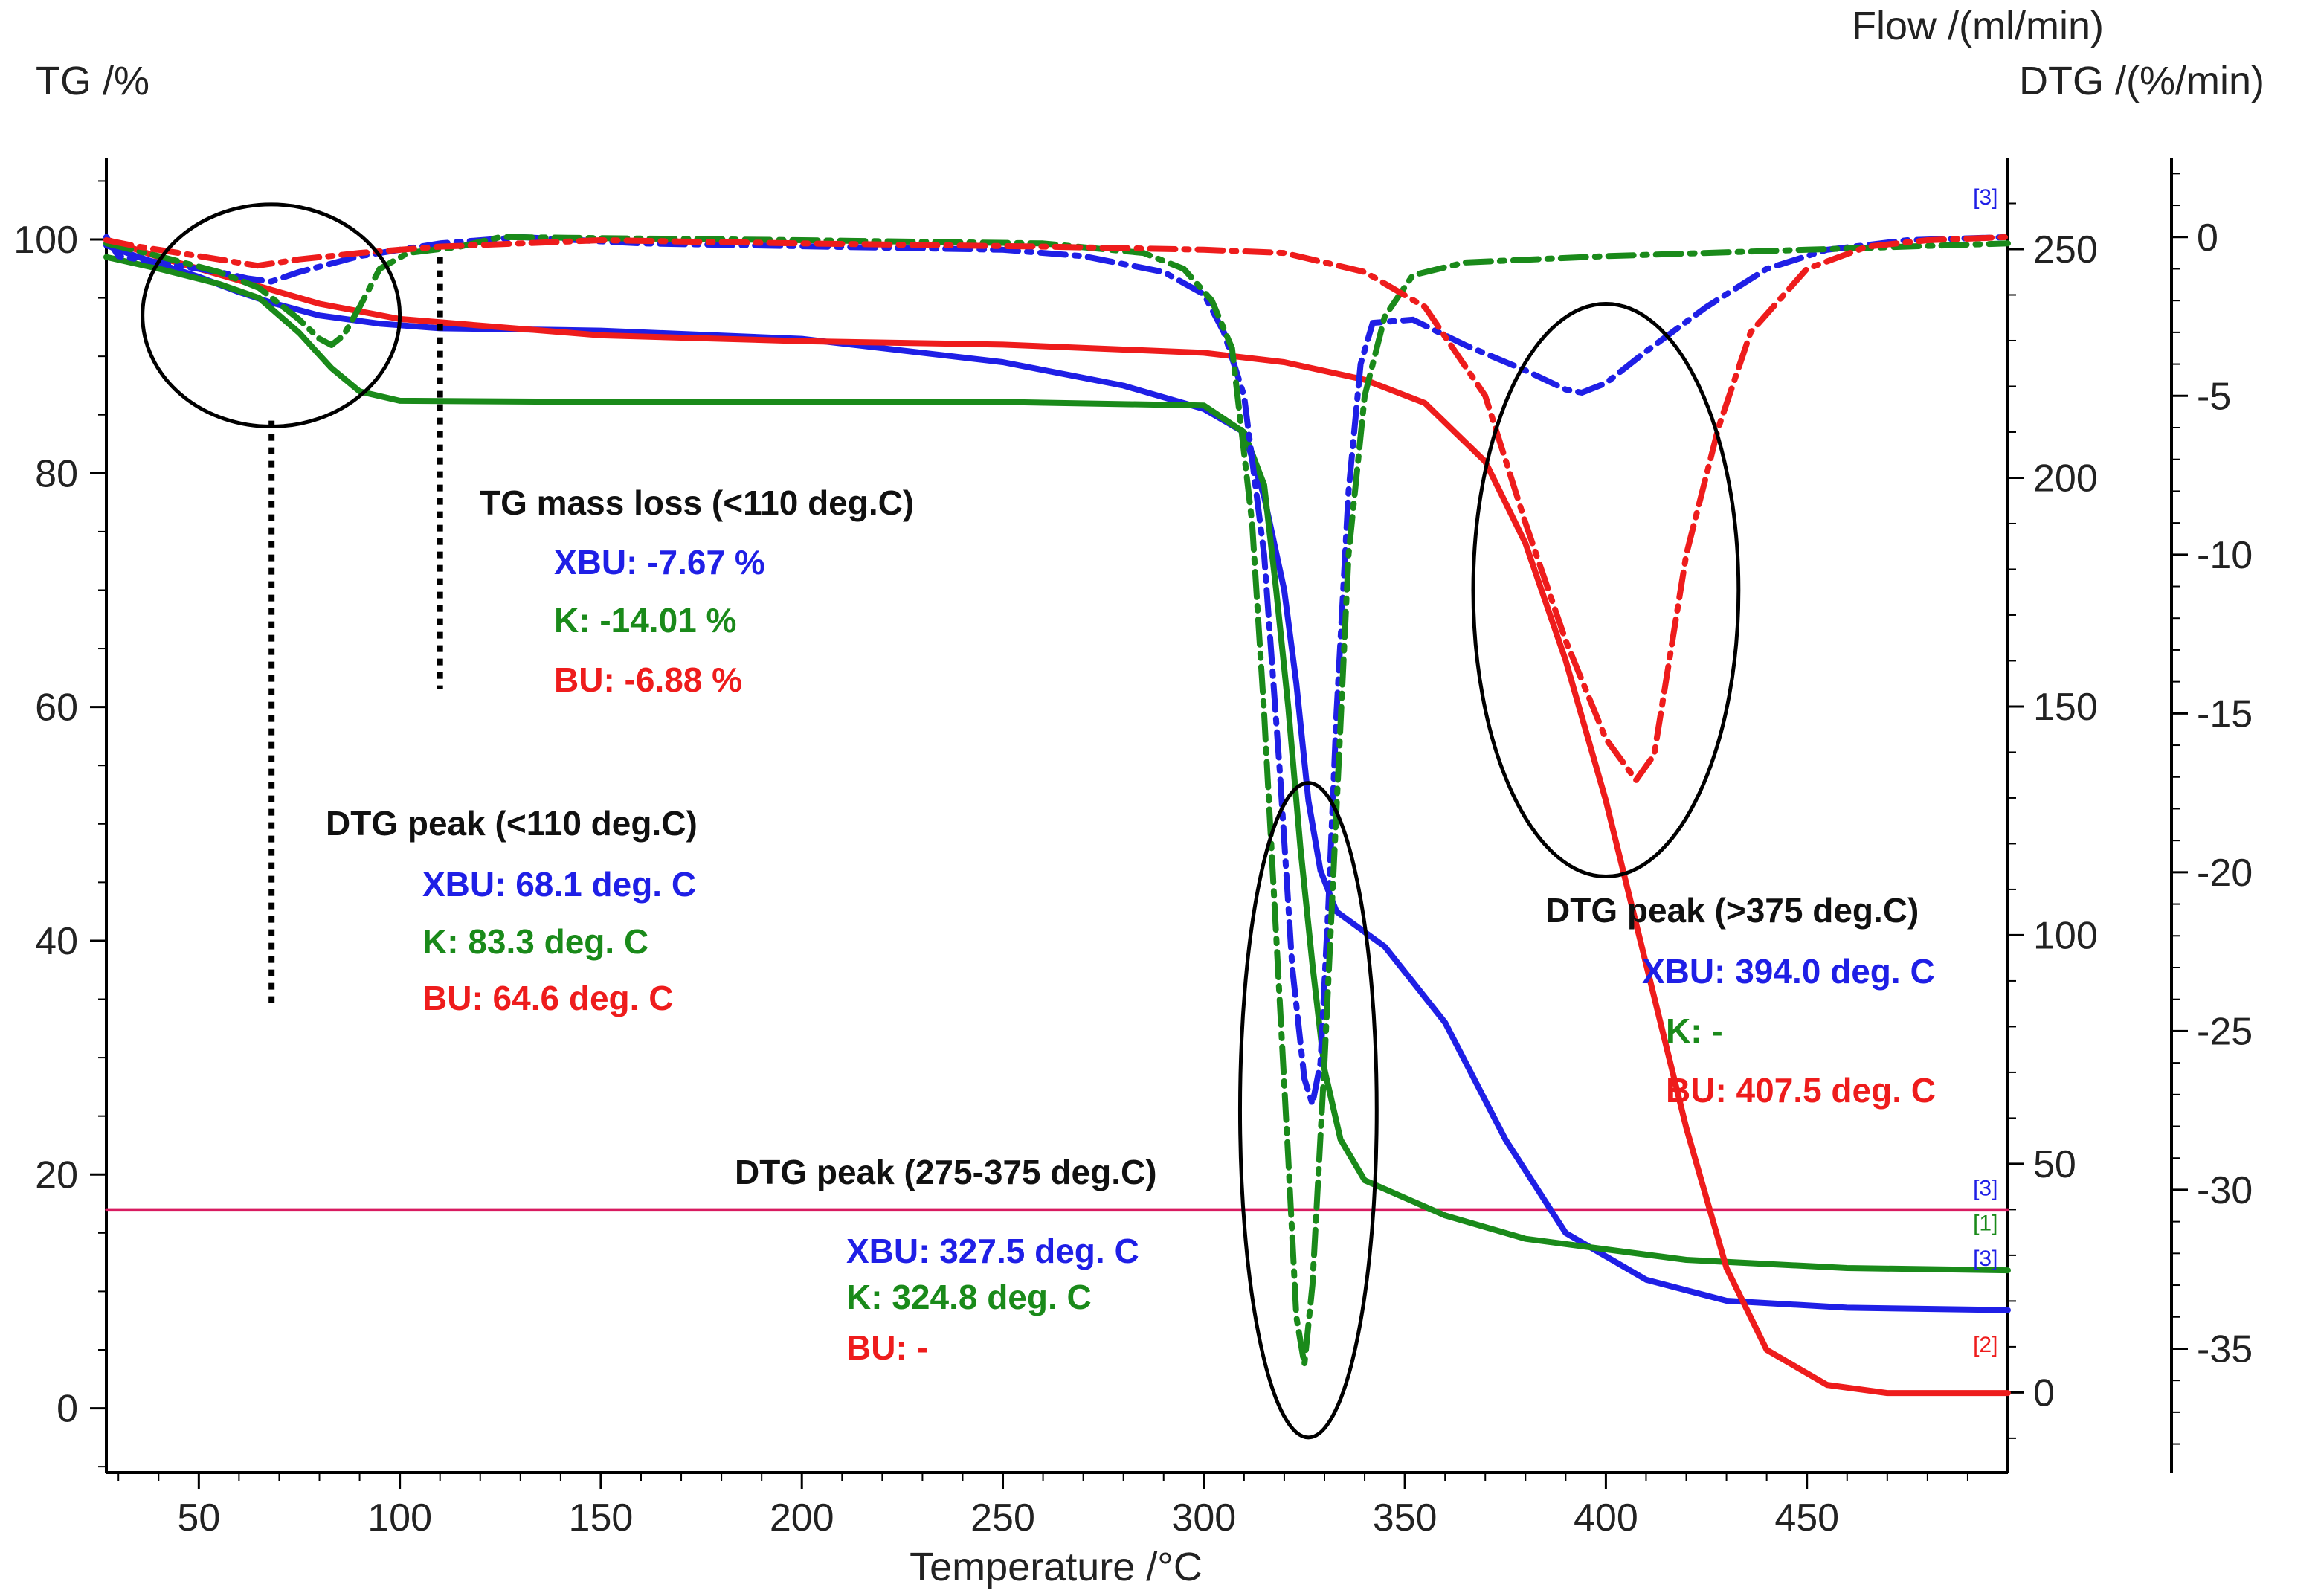 This screenshot has width=2318, height=1596. What do you see at coordinates (659, 562) in the screenshot?
I see `annotation-line-xbu: XBU: -7.67 %` at bounding box center [659, 562].